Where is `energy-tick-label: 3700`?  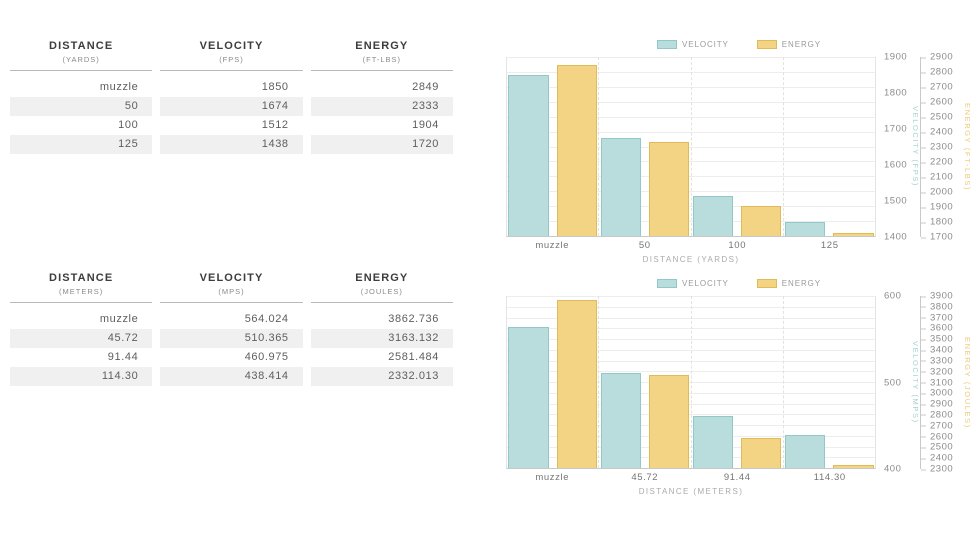 energy-tick-label: 3700 is located at coordinates (937, 318).